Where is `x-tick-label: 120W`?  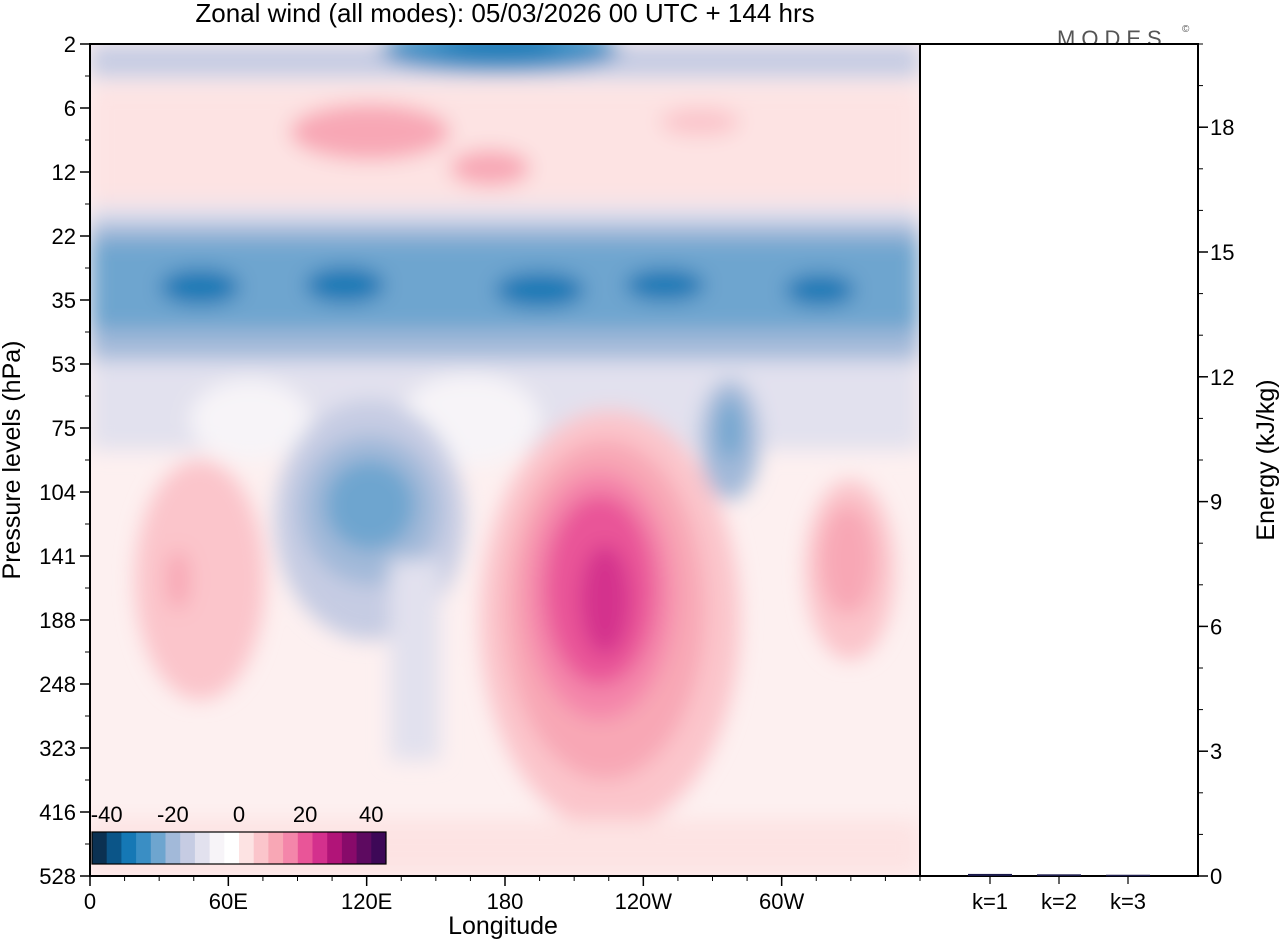
x-tick-label: 120W is located at coordinates (644, 901).